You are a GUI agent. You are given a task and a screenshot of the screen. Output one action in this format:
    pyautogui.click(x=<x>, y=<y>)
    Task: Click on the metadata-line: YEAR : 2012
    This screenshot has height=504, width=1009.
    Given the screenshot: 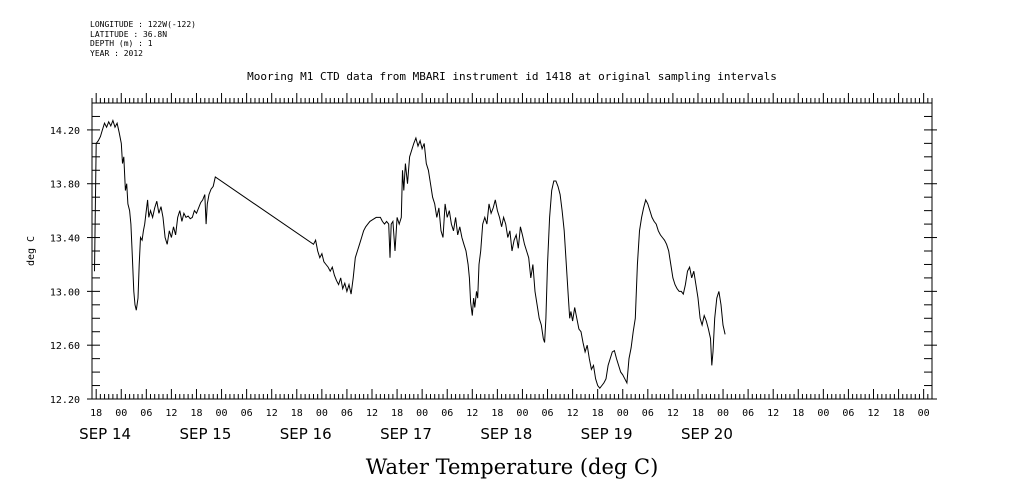 What is the action you would take?
    pyautogui.click(x=116, y=53)
    